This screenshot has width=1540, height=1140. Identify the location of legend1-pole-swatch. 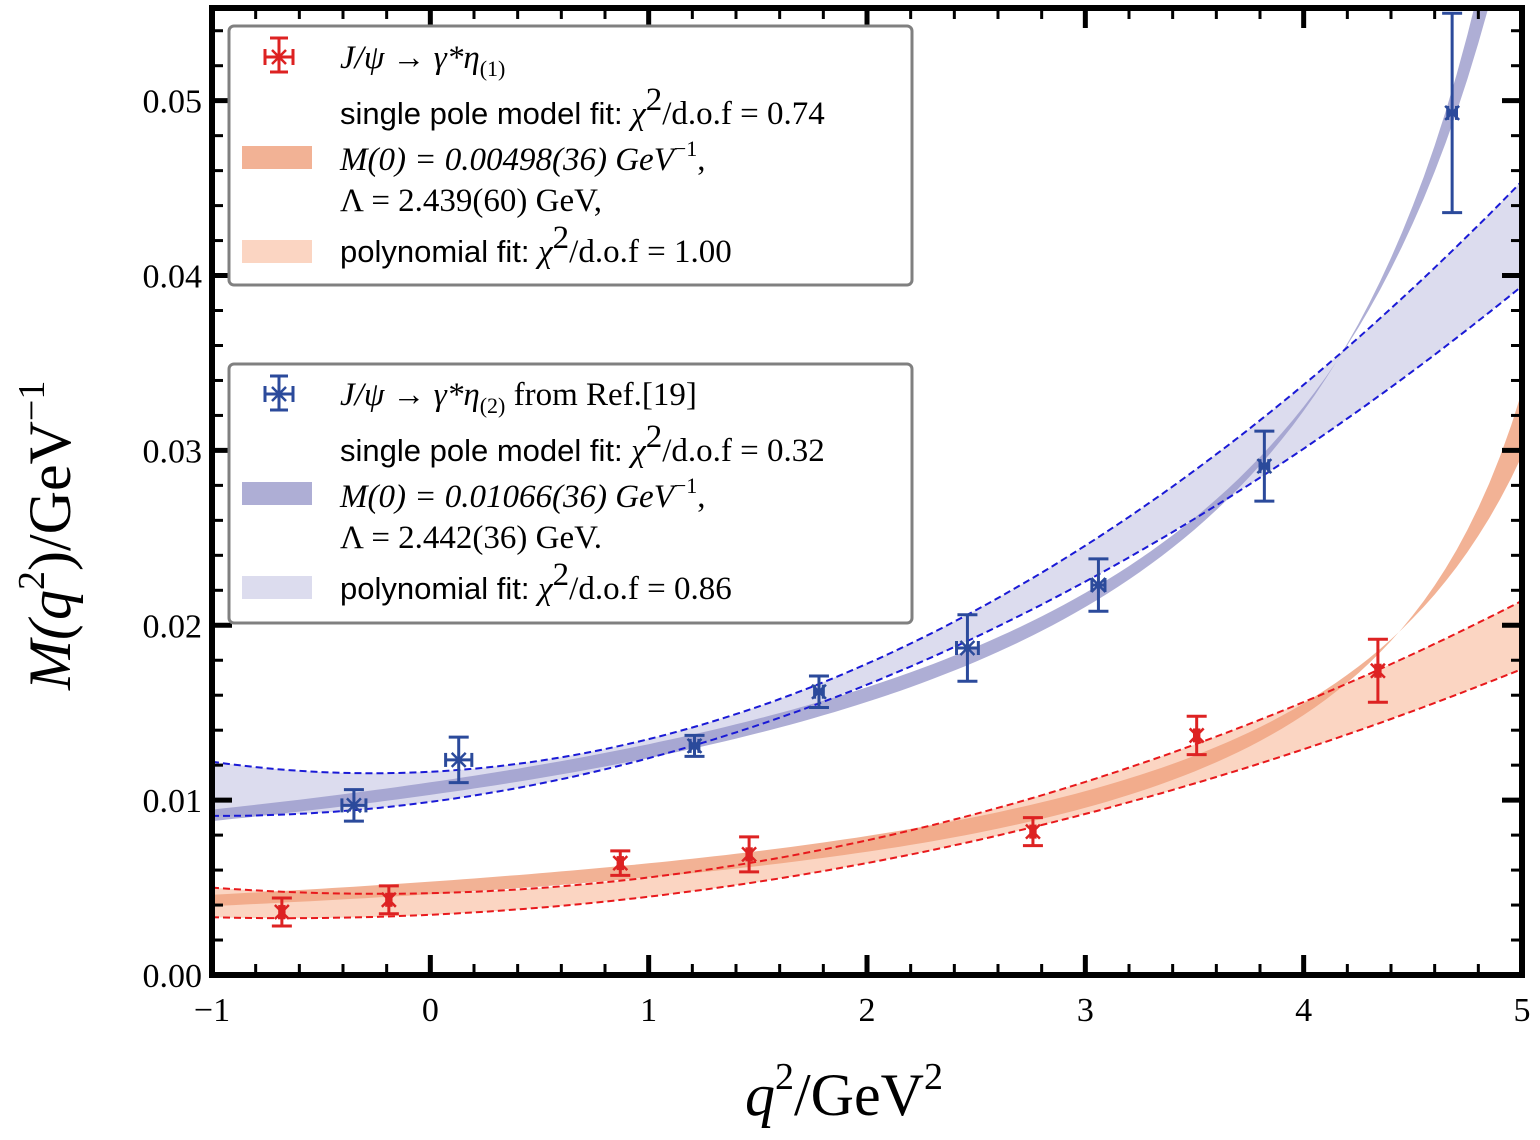
(277, 157).